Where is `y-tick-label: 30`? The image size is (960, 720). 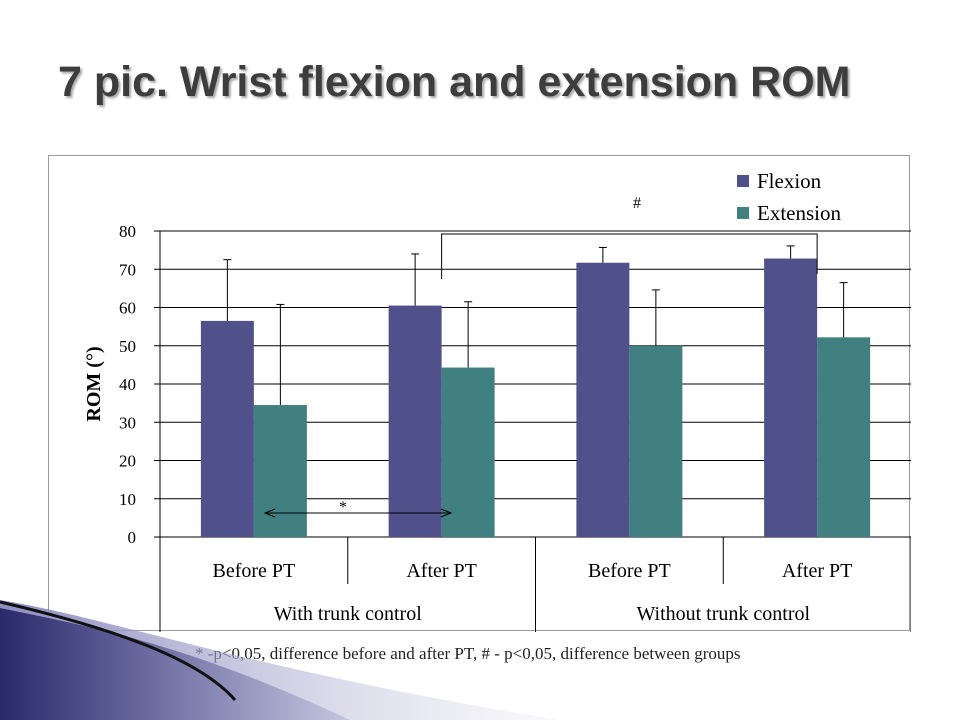 y-tick-label: 30 is located at coordinates (127, 422).